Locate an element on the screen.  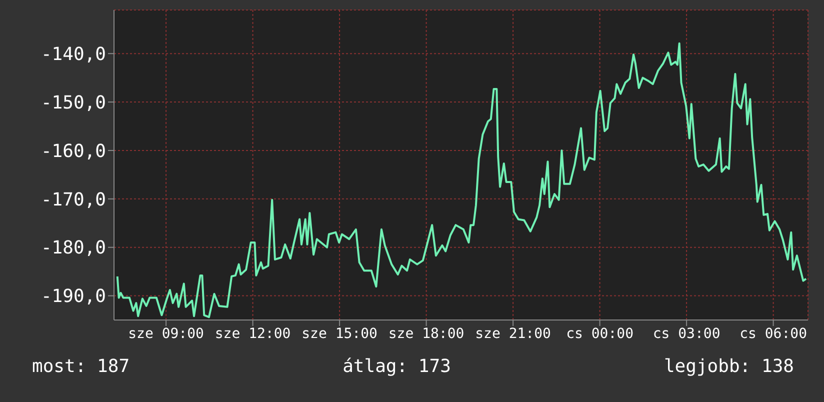
y-tick-label: -160,0 is located at coordinates (73, 151).